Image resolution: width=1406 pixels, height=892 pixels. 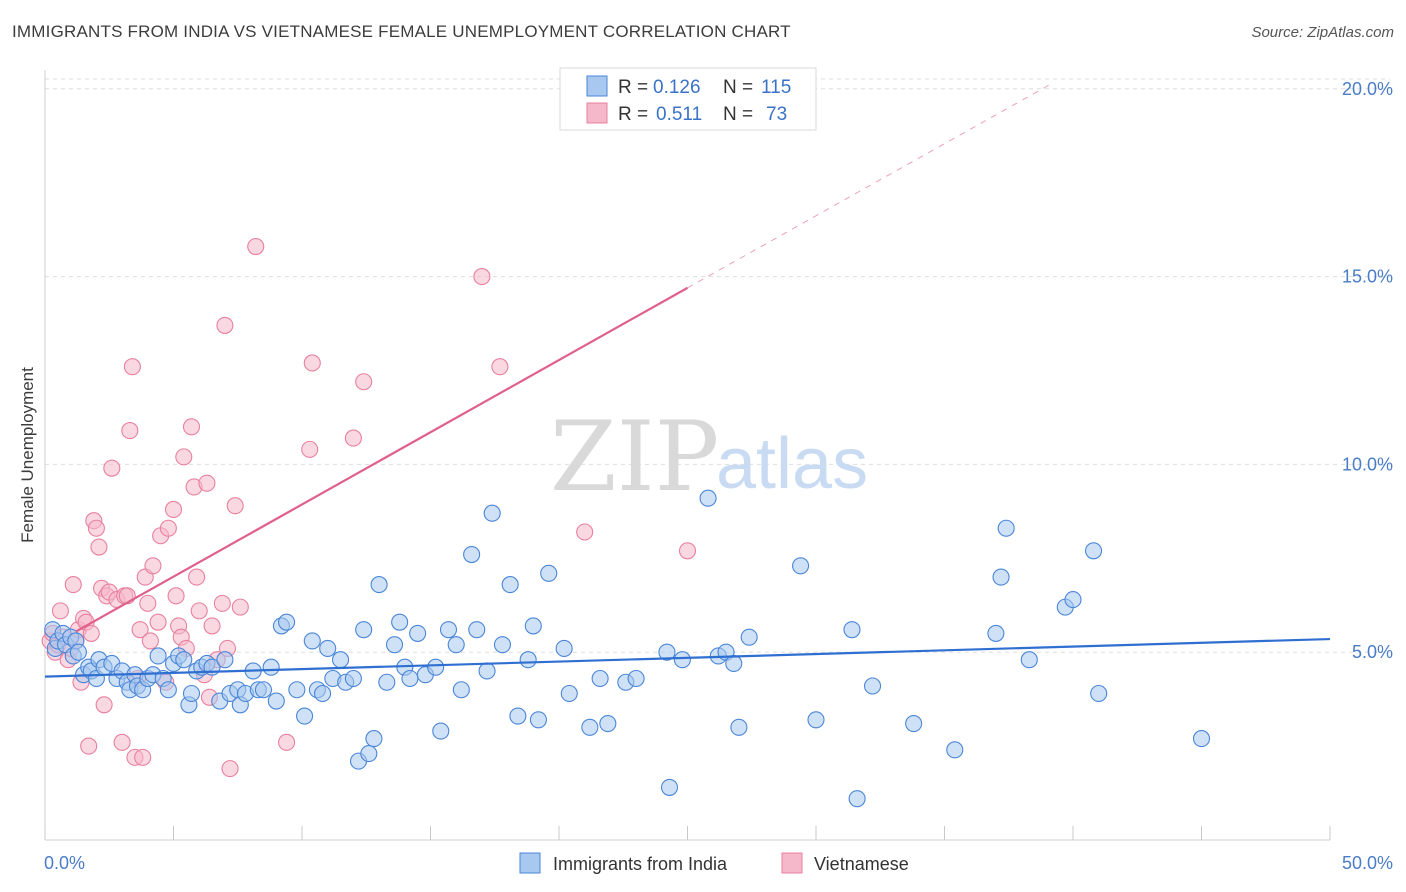 I want to click on legend-n-value-india: 115, so click(x=776, y=87).